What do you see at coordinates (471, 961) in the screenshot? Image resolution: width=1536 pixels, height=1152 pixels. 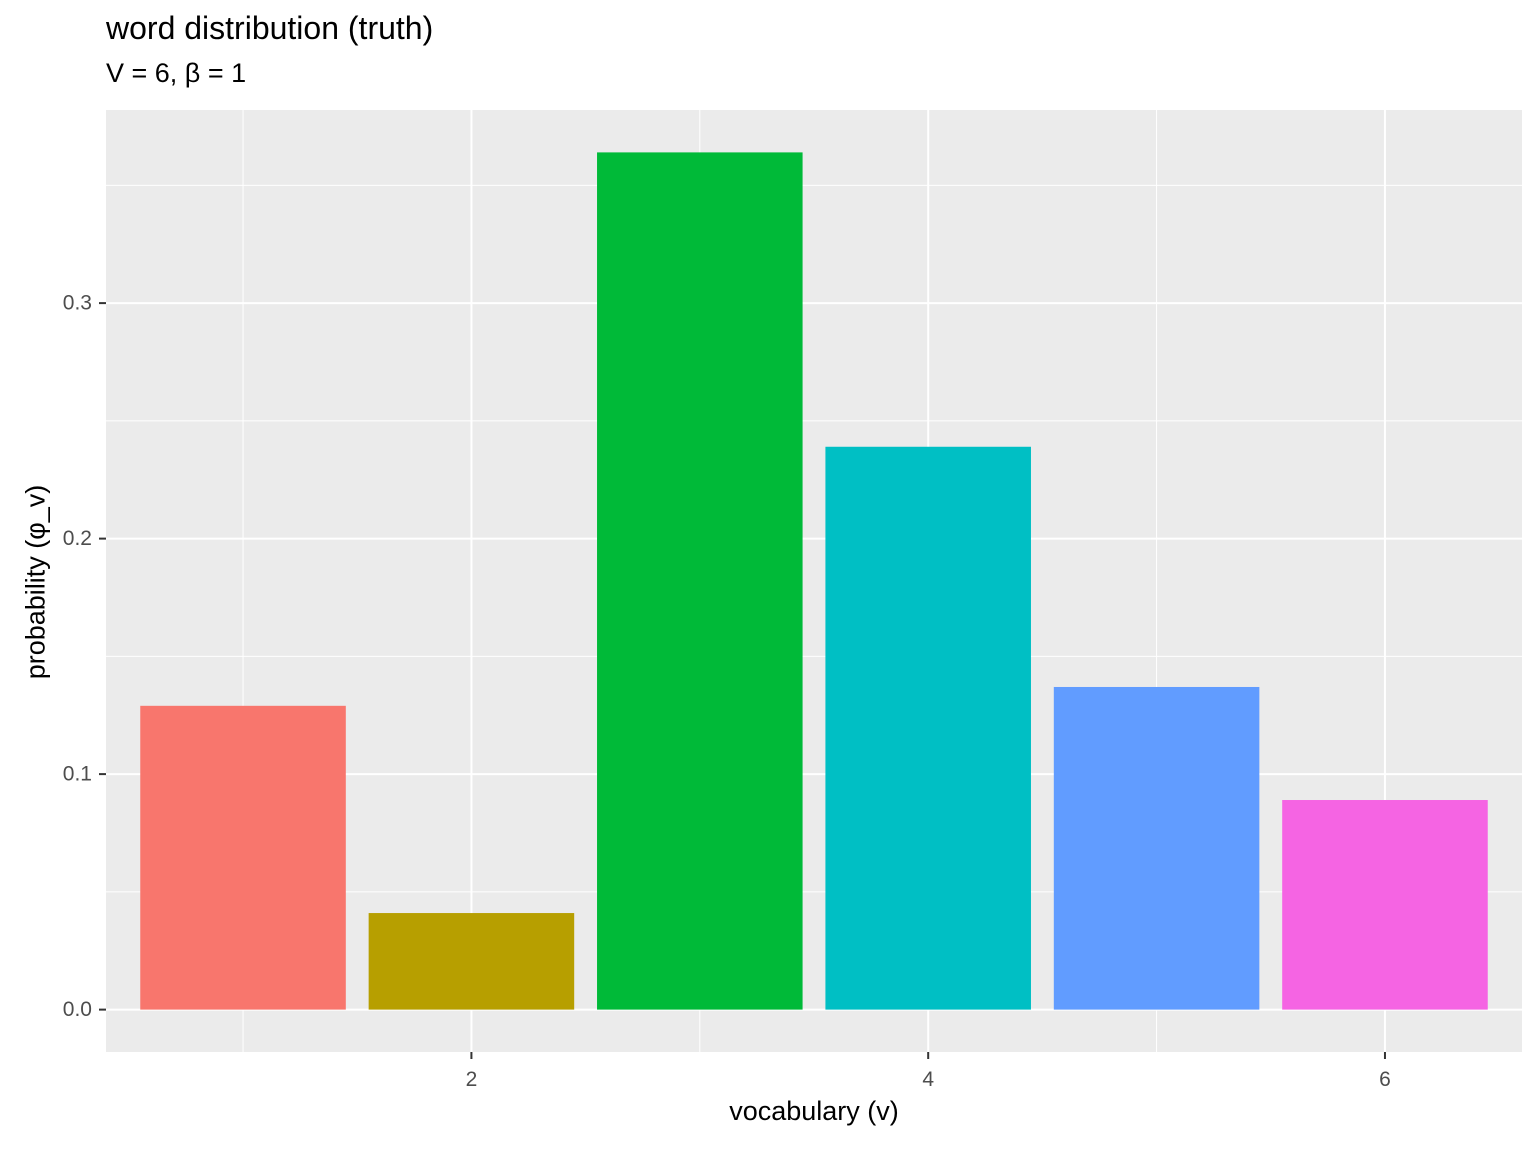 I see `bar-v2` at bounding box center [471, 961].